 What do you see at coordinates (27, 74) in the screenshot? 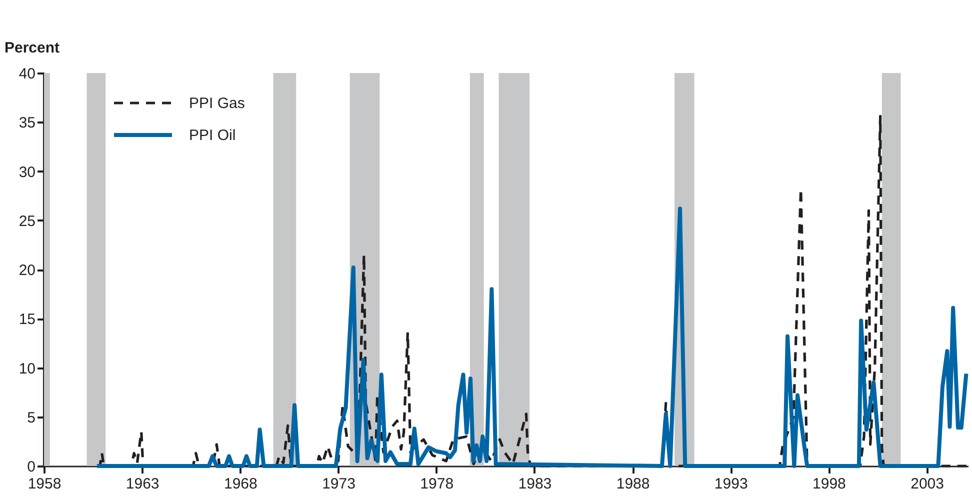
I see `y-tick-label: 40` at bounding box center [27, 74].